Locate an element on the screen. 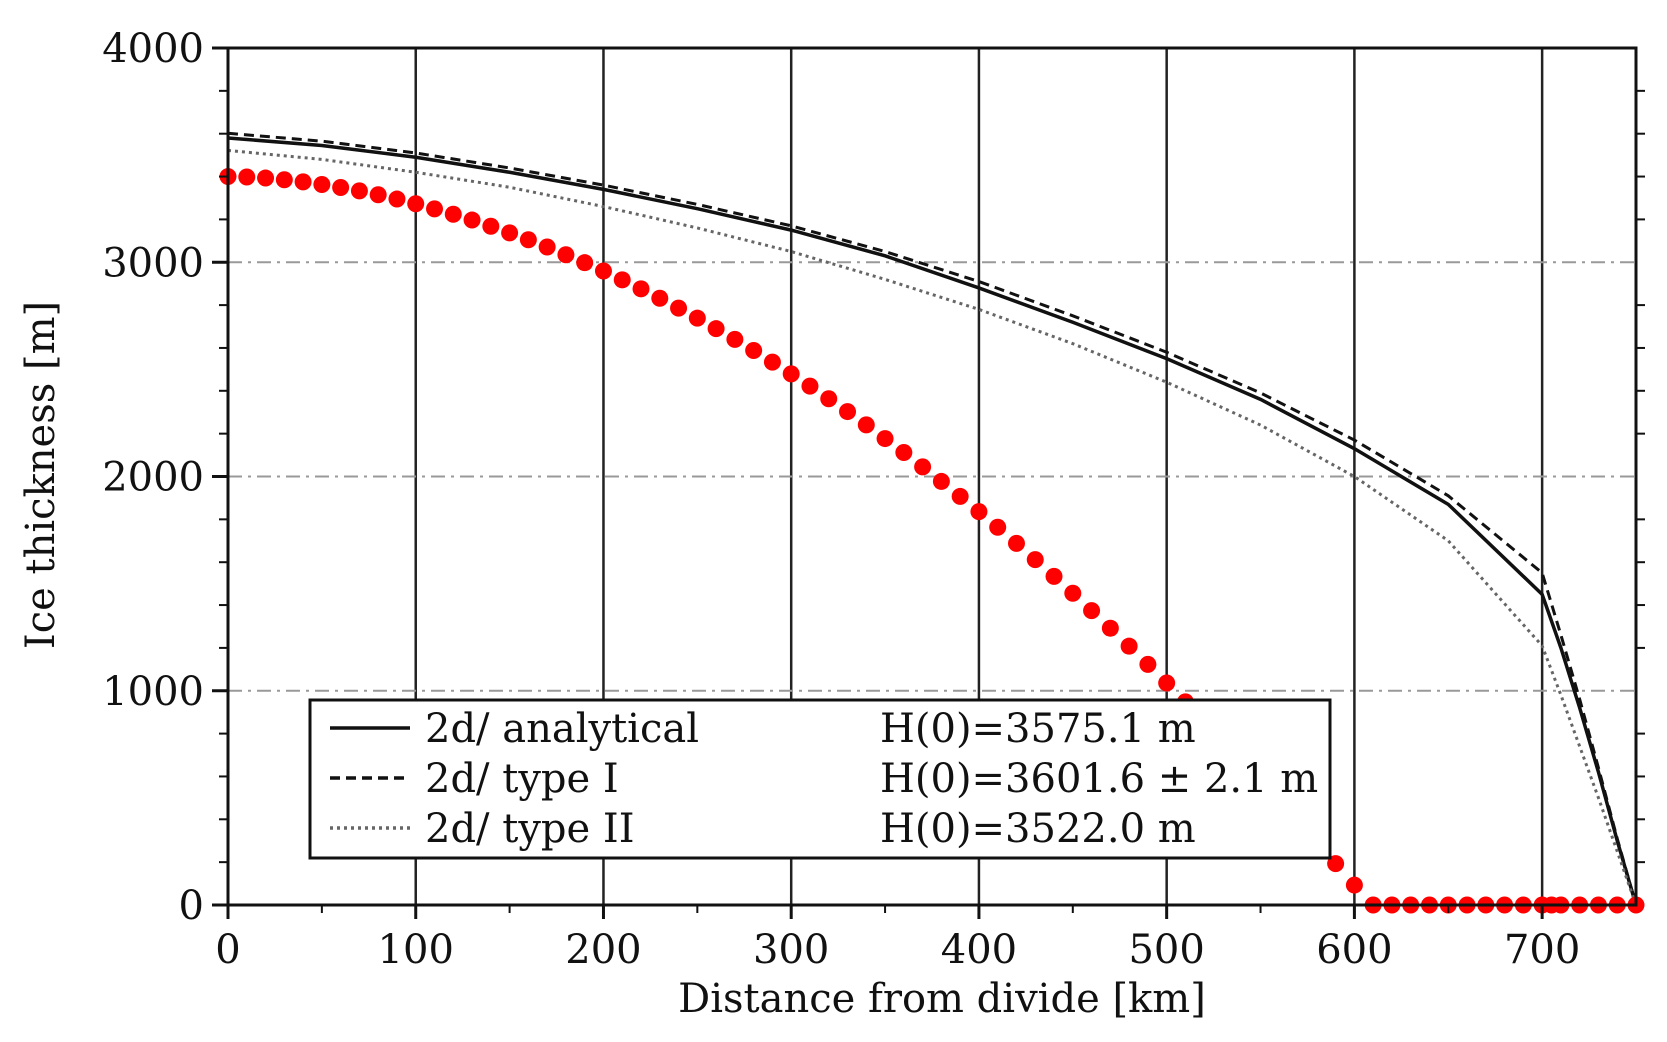 The image size is (1667, 1042). x-tick-label: 600 is located at coordinates (1354, 950).